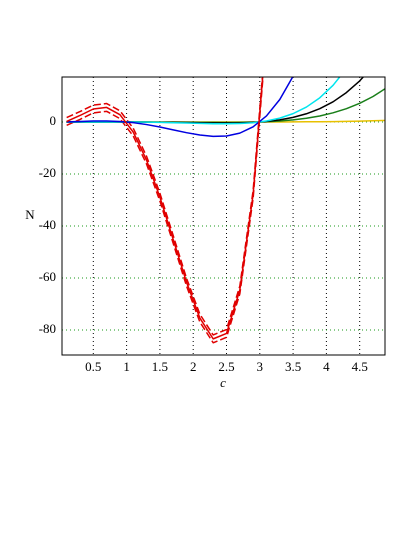 Image resolution: width=415 pixels, height=537 pixels. I want to click on series-line, so click(180, 107).